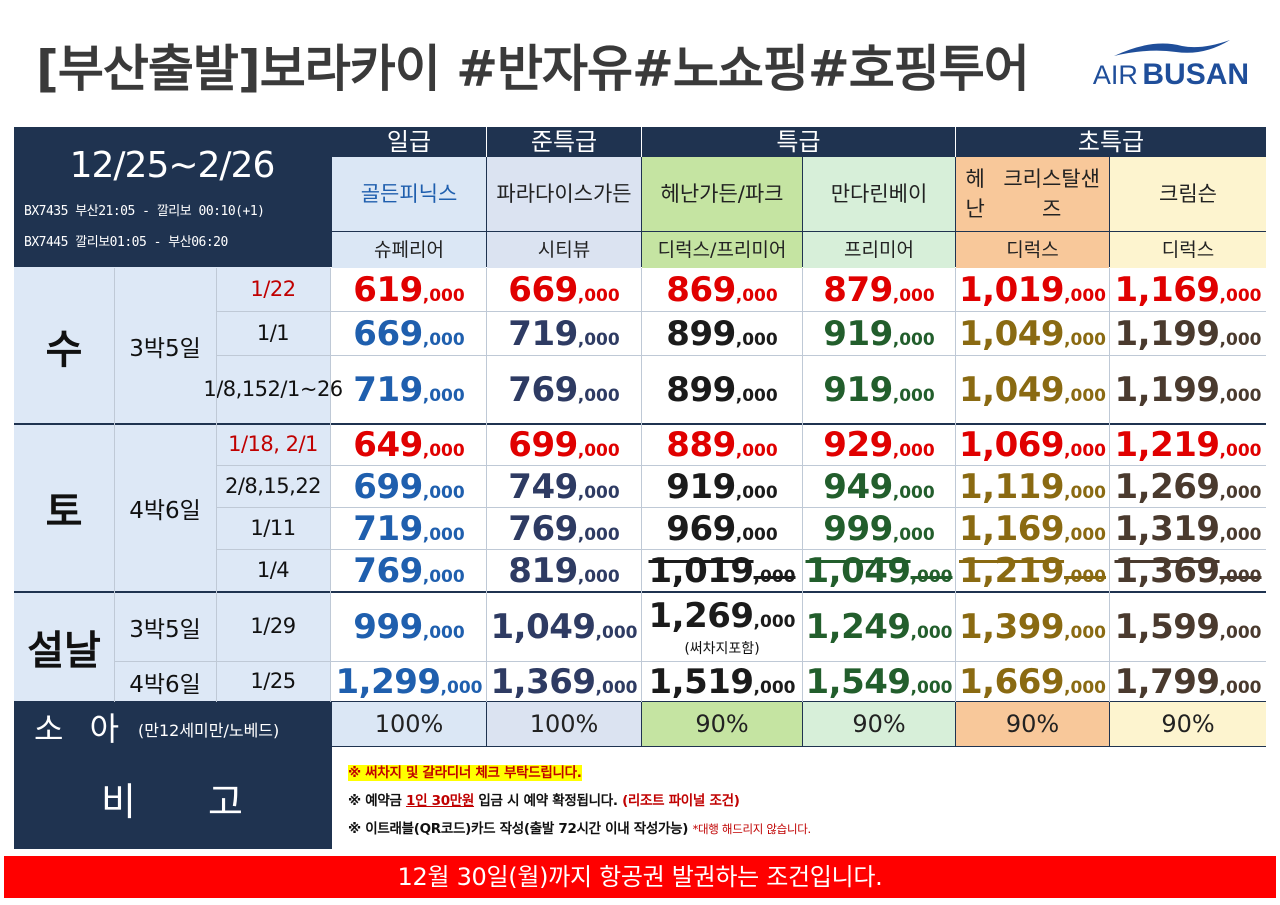 The height and width of the screenshot is (905, 1280). What do you see at coordinates (543, 445) in the screenshot?
I see `price-amount: 699` at bounding box center [543, 445].